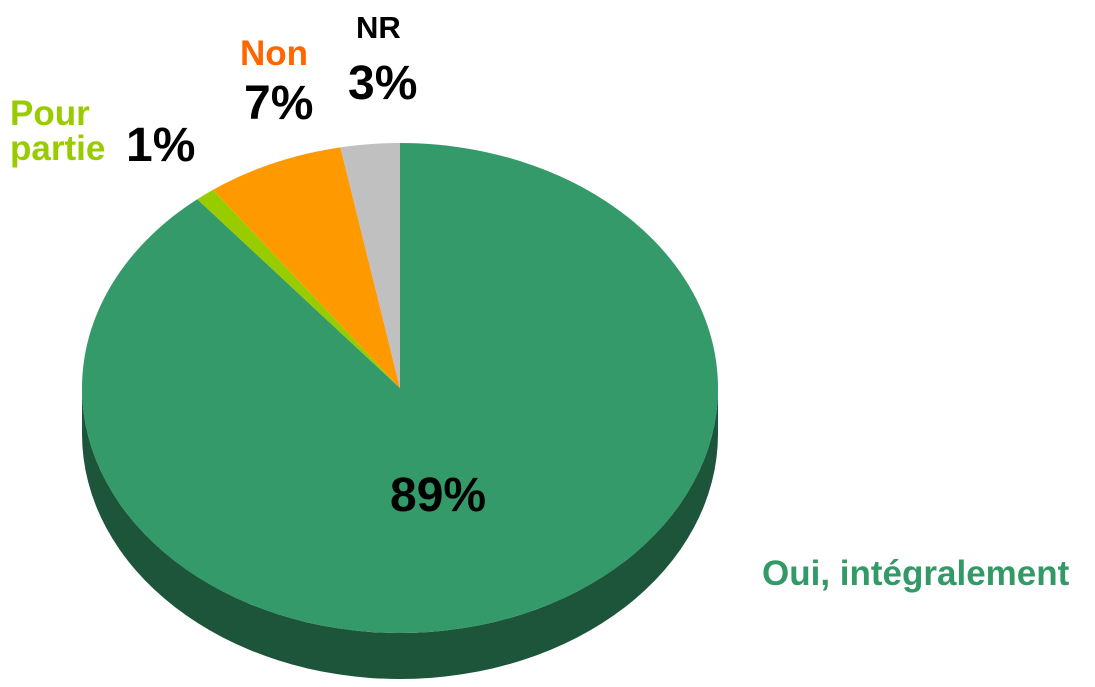 Image resolution: width=1095 pixels, height=687 pixels. What do you see at coordinates (383, 83) in the screenshot?
I see `value-label: 3%` at bounding box center [383, 83].